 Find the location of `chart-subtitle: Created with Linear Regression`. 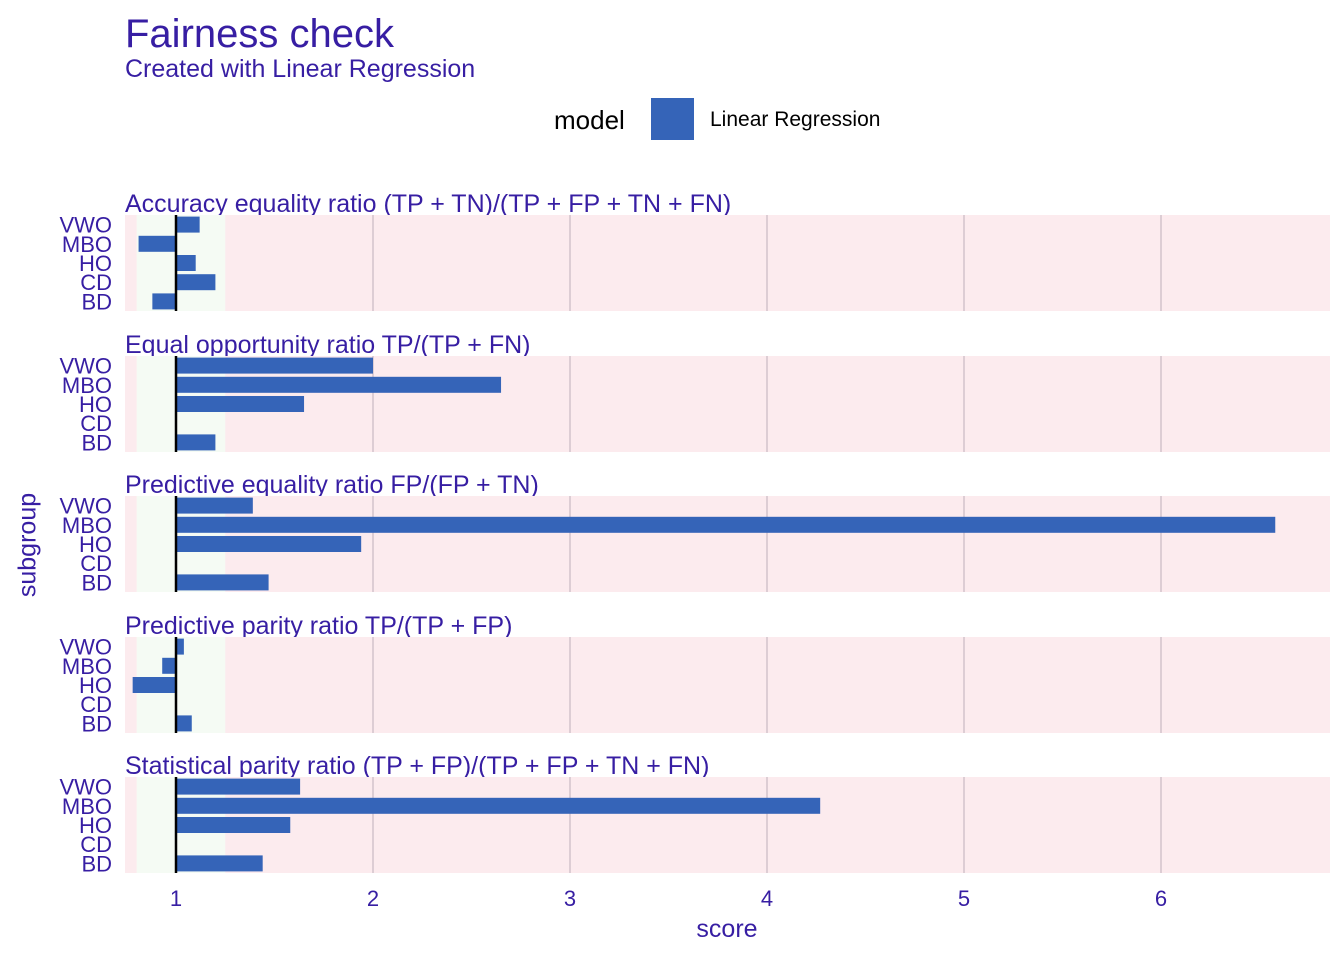

chart-subtitle: Created with Linear Regression is located at coordinates (300, 69).